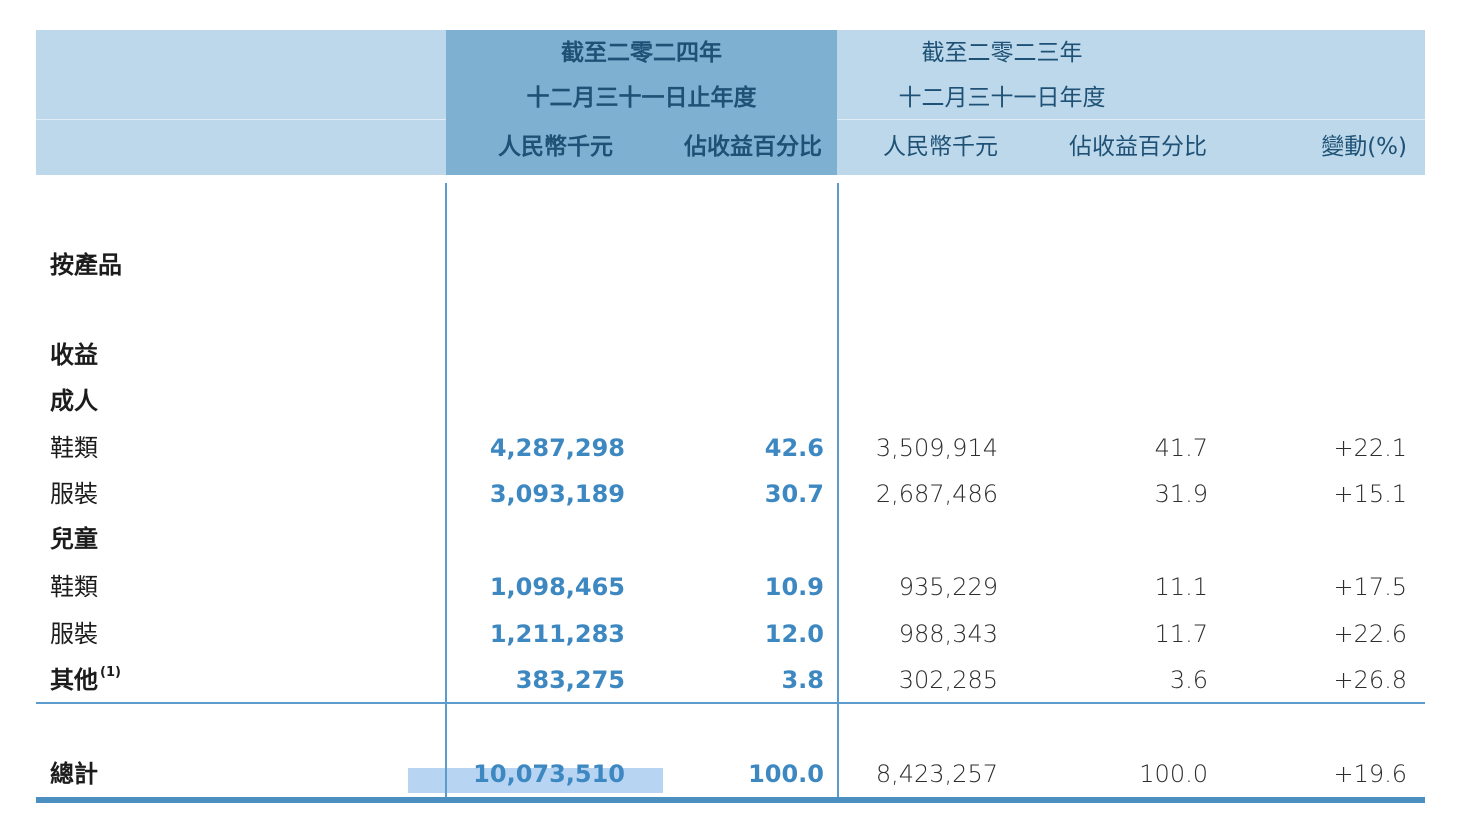 The width and height of the screenshot is (1468, 840). What do you see at coordinates (1116, 147) in the screenshot?
I see `header-2023-percent: 佔收益百分比` at bounding box center [1116, 147].